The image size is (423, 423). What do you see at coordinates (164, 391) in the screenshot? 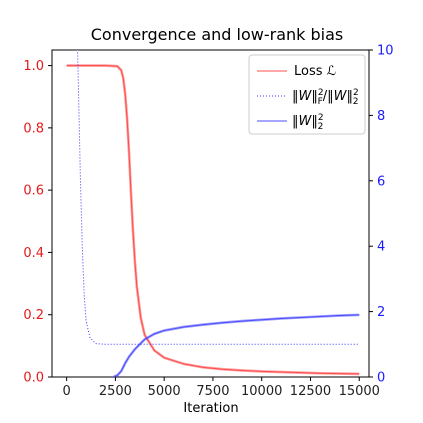
I see `x-tick-label: 5000` at bounding box center [164, 391].